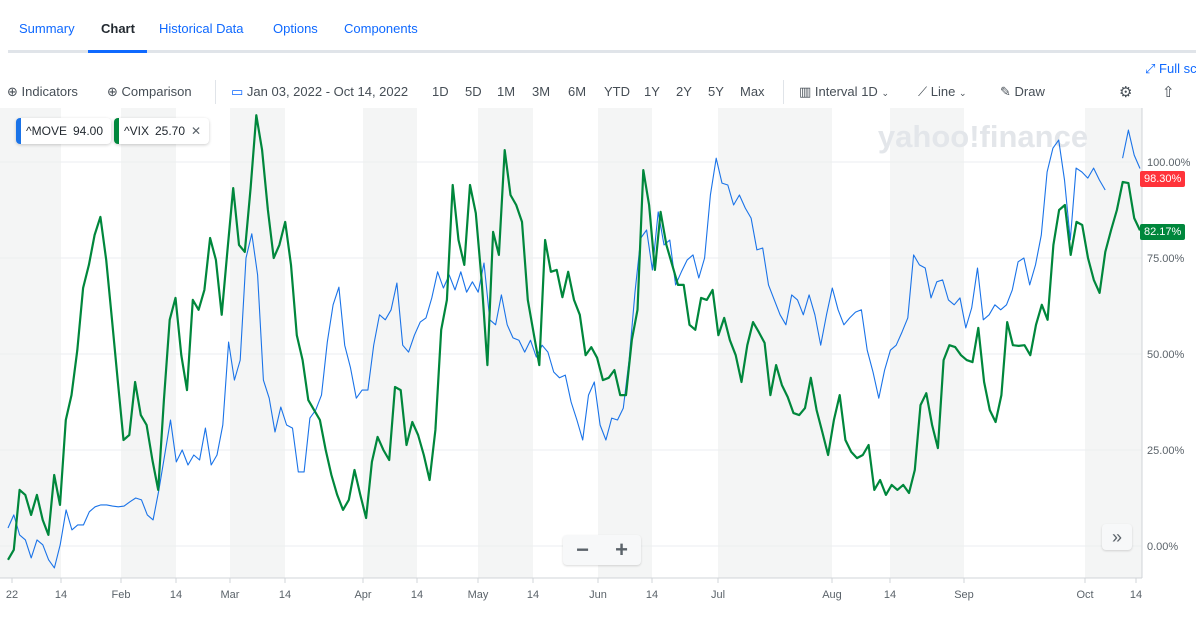 This screenshot has height=617, width=1196. Describe the element at coordinates (805, 91) in the screenshot. I see `ruler-icon: ▥` at that location.